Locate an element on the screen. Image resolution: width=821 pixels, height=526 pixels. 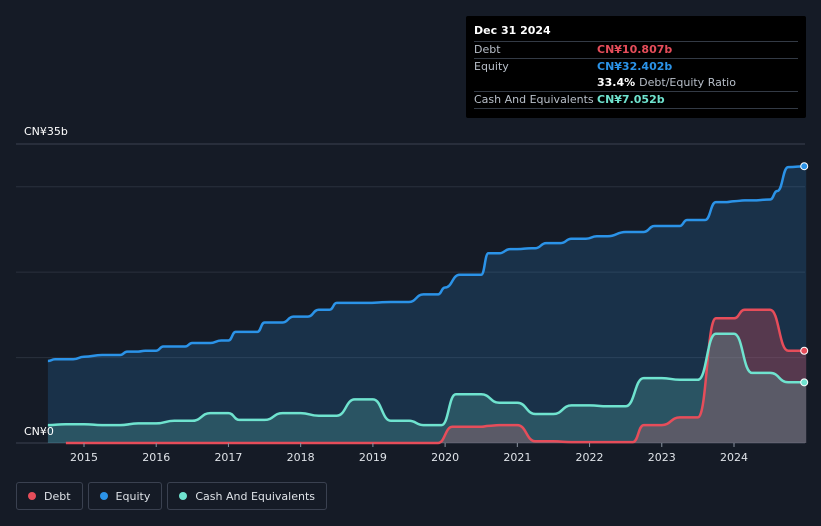
y-tick-label-top: CN¥35b is located at coordinates (46, 131).